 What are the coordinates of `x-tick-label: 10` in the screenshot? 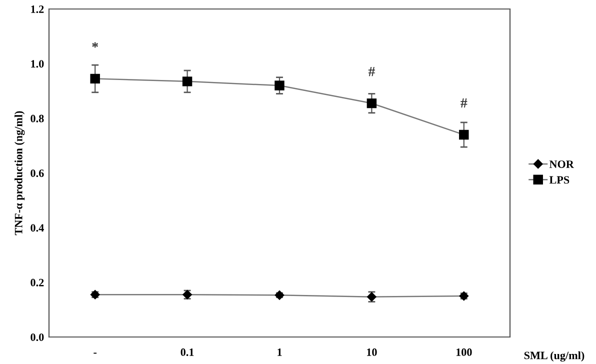 It's located at (372, 352).